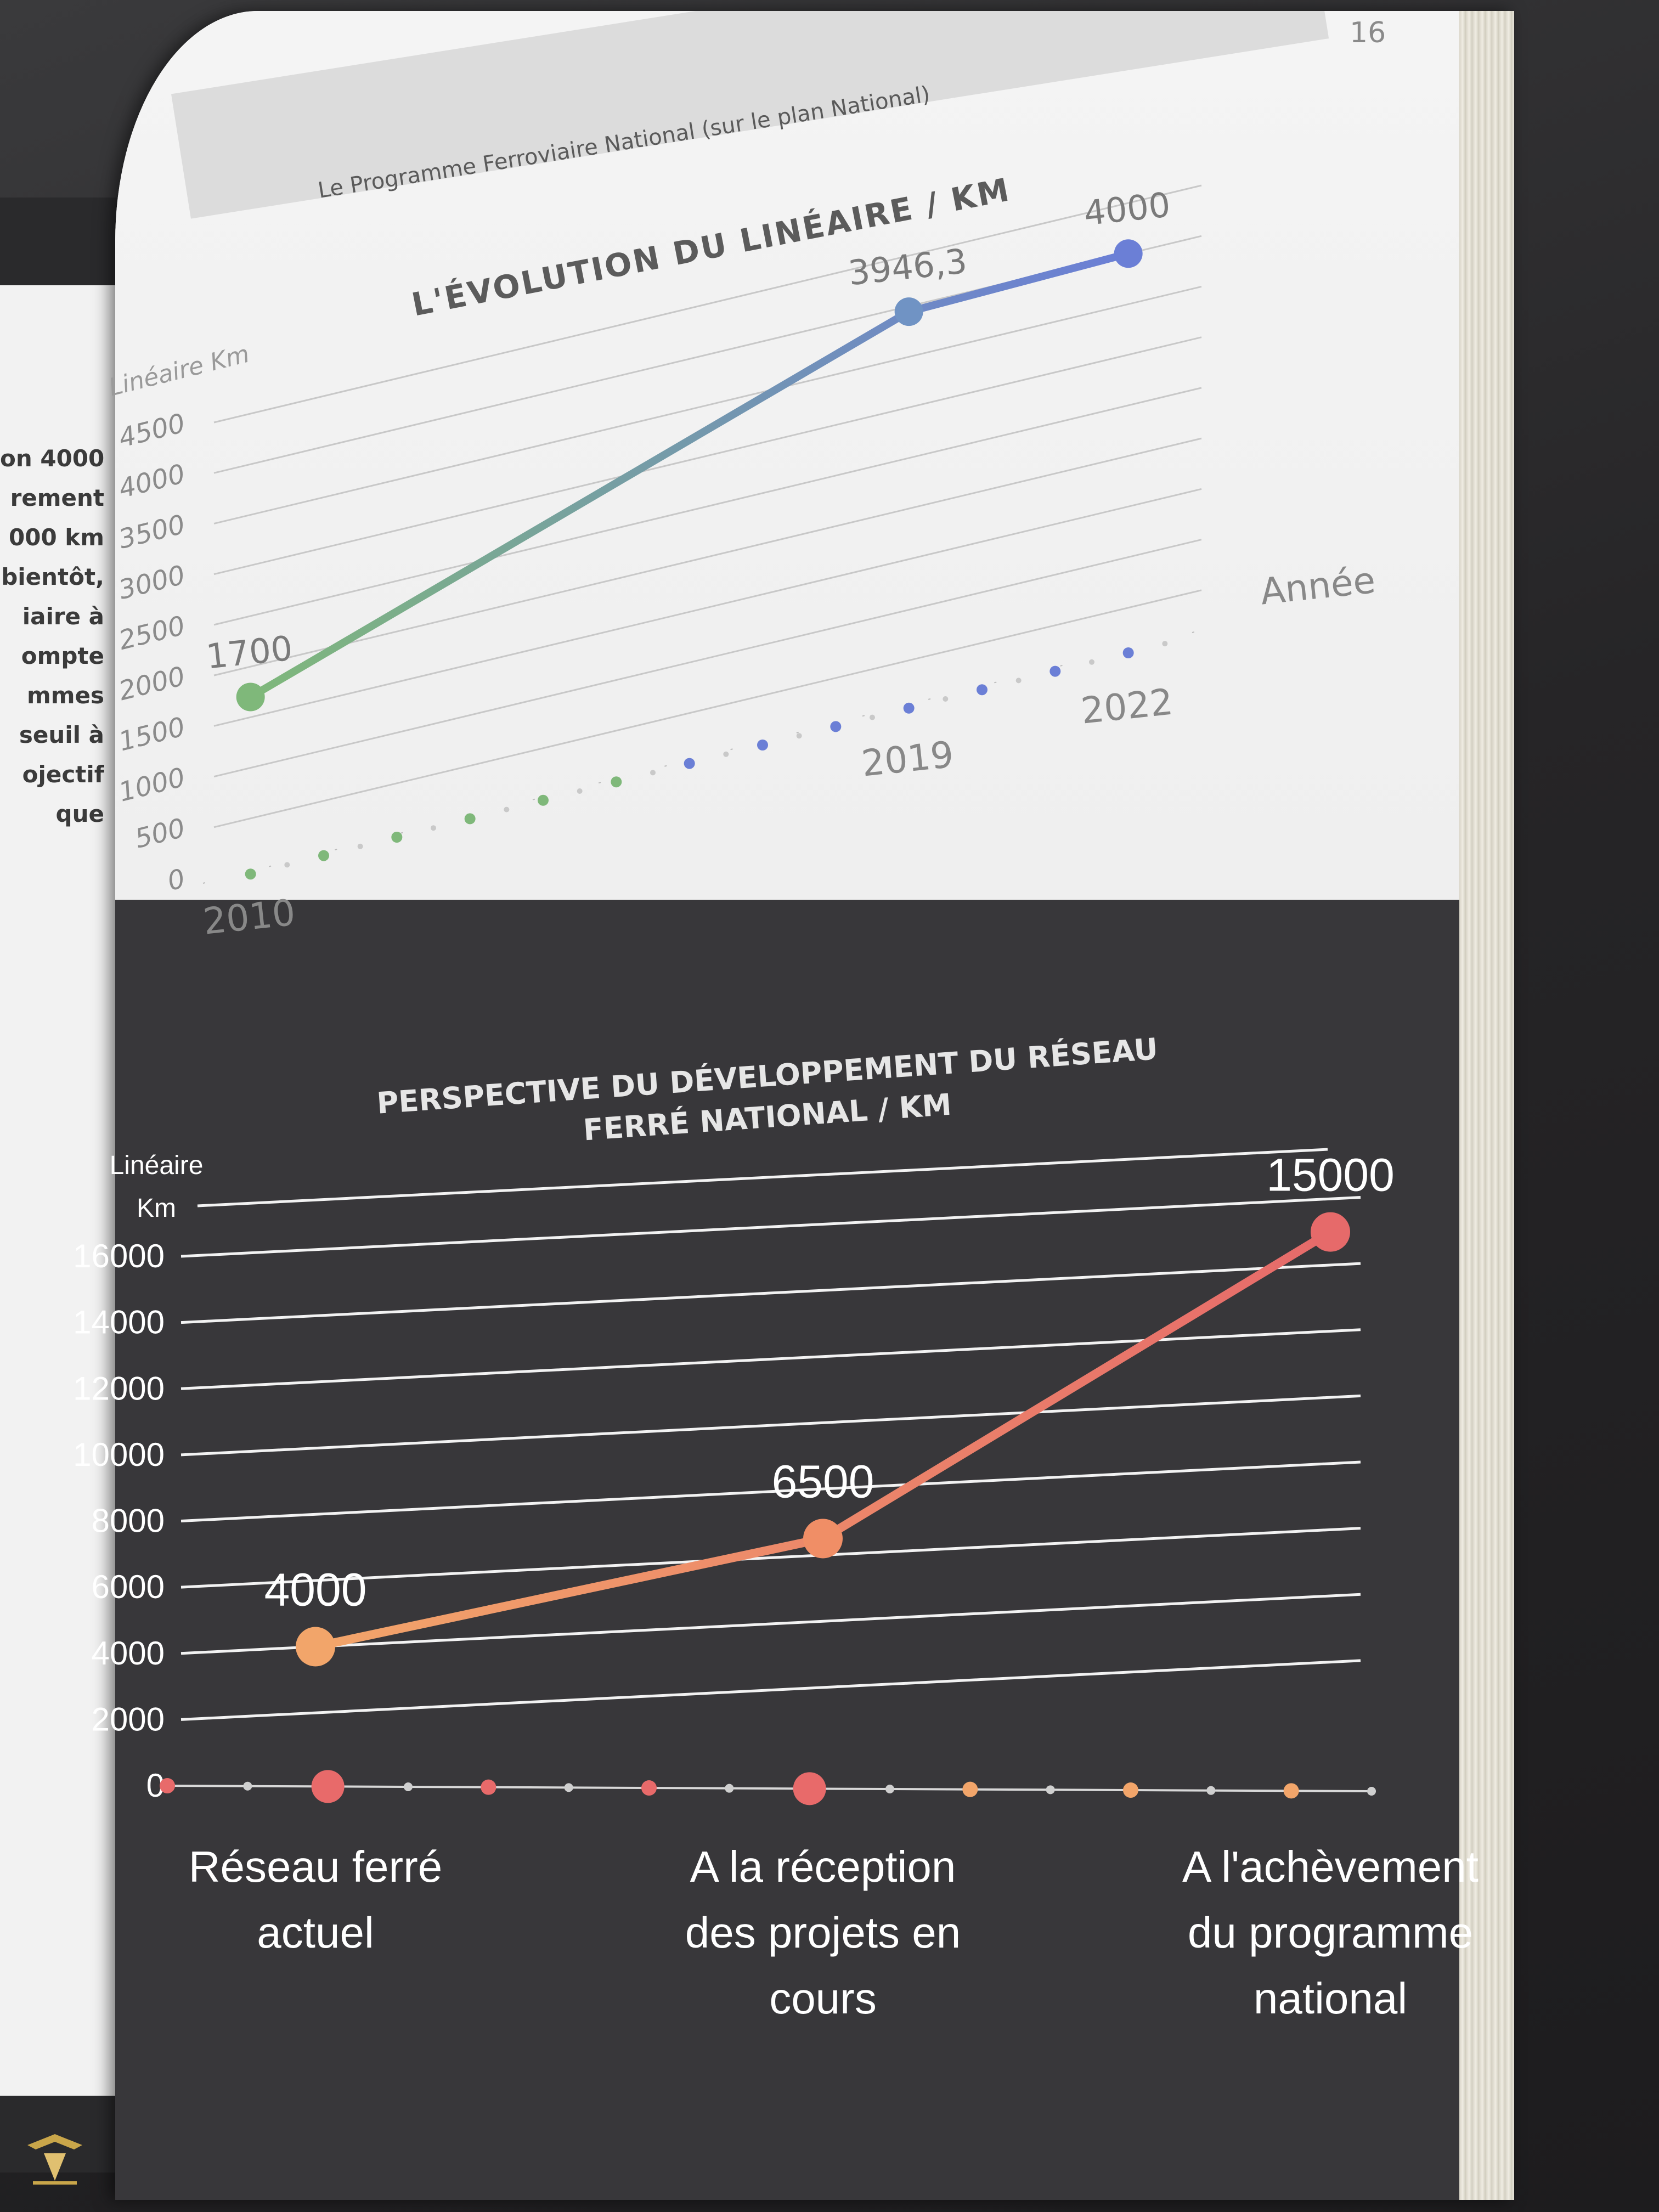 The width and height of the screenshot is (1659, 2212). What do you see at coordinates (55, 2159) in the screenshot?
I see `watermark-logo-icon` at bounding box center [55, 2159].